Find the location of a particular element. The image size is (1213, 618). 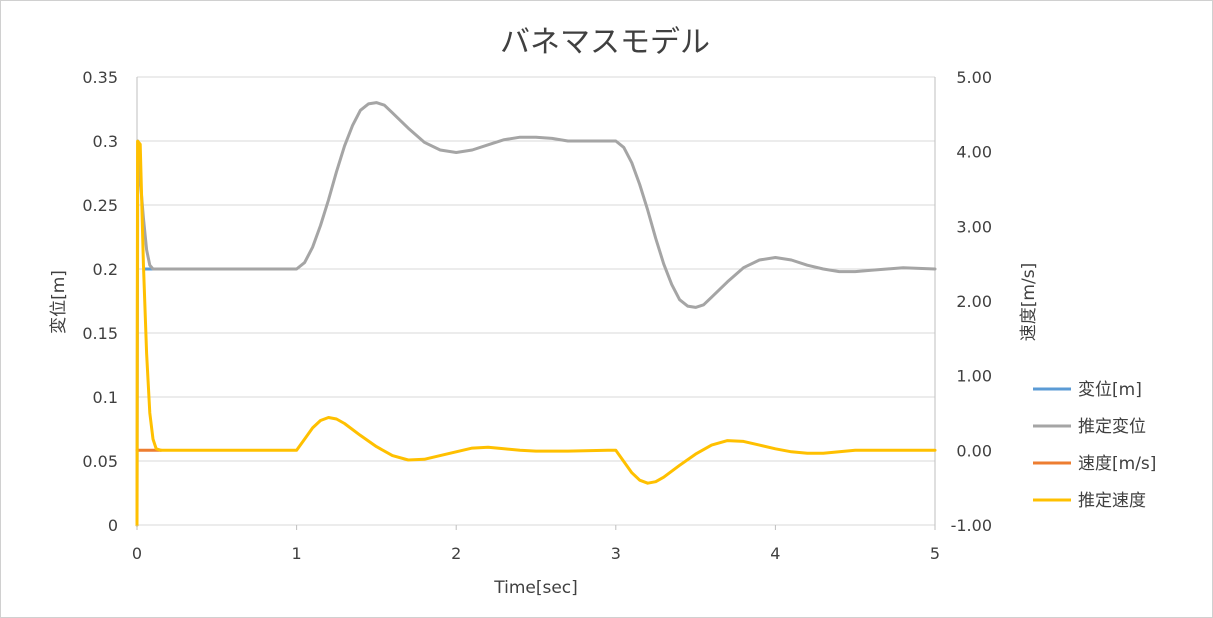

legend-label-3: 推定速度 is located at coordinates (1112, 501).